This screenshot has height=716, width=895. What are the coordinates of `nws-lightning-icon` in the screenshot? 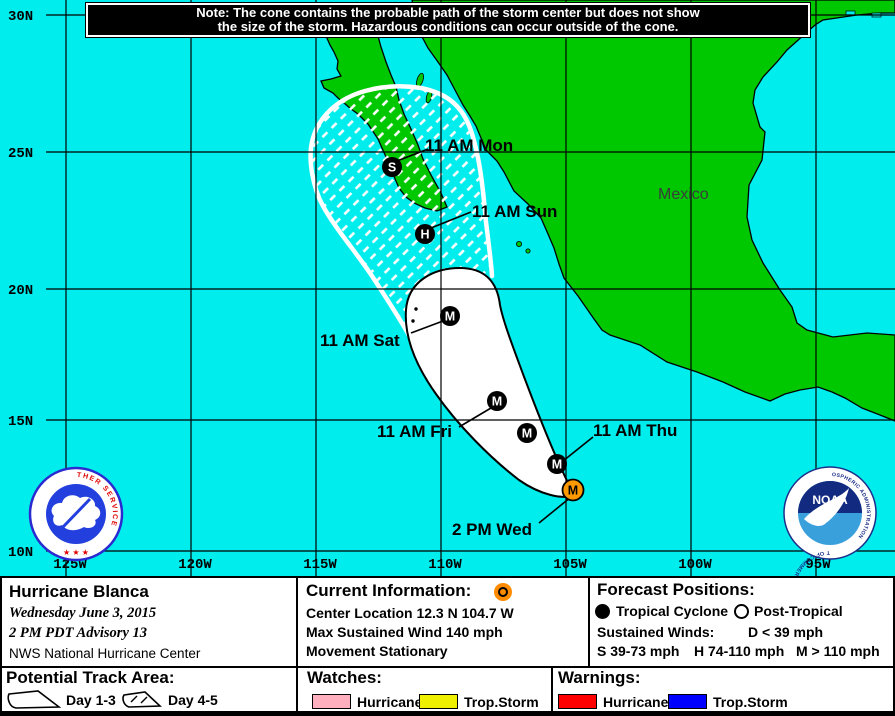 It's located at (76, 513).